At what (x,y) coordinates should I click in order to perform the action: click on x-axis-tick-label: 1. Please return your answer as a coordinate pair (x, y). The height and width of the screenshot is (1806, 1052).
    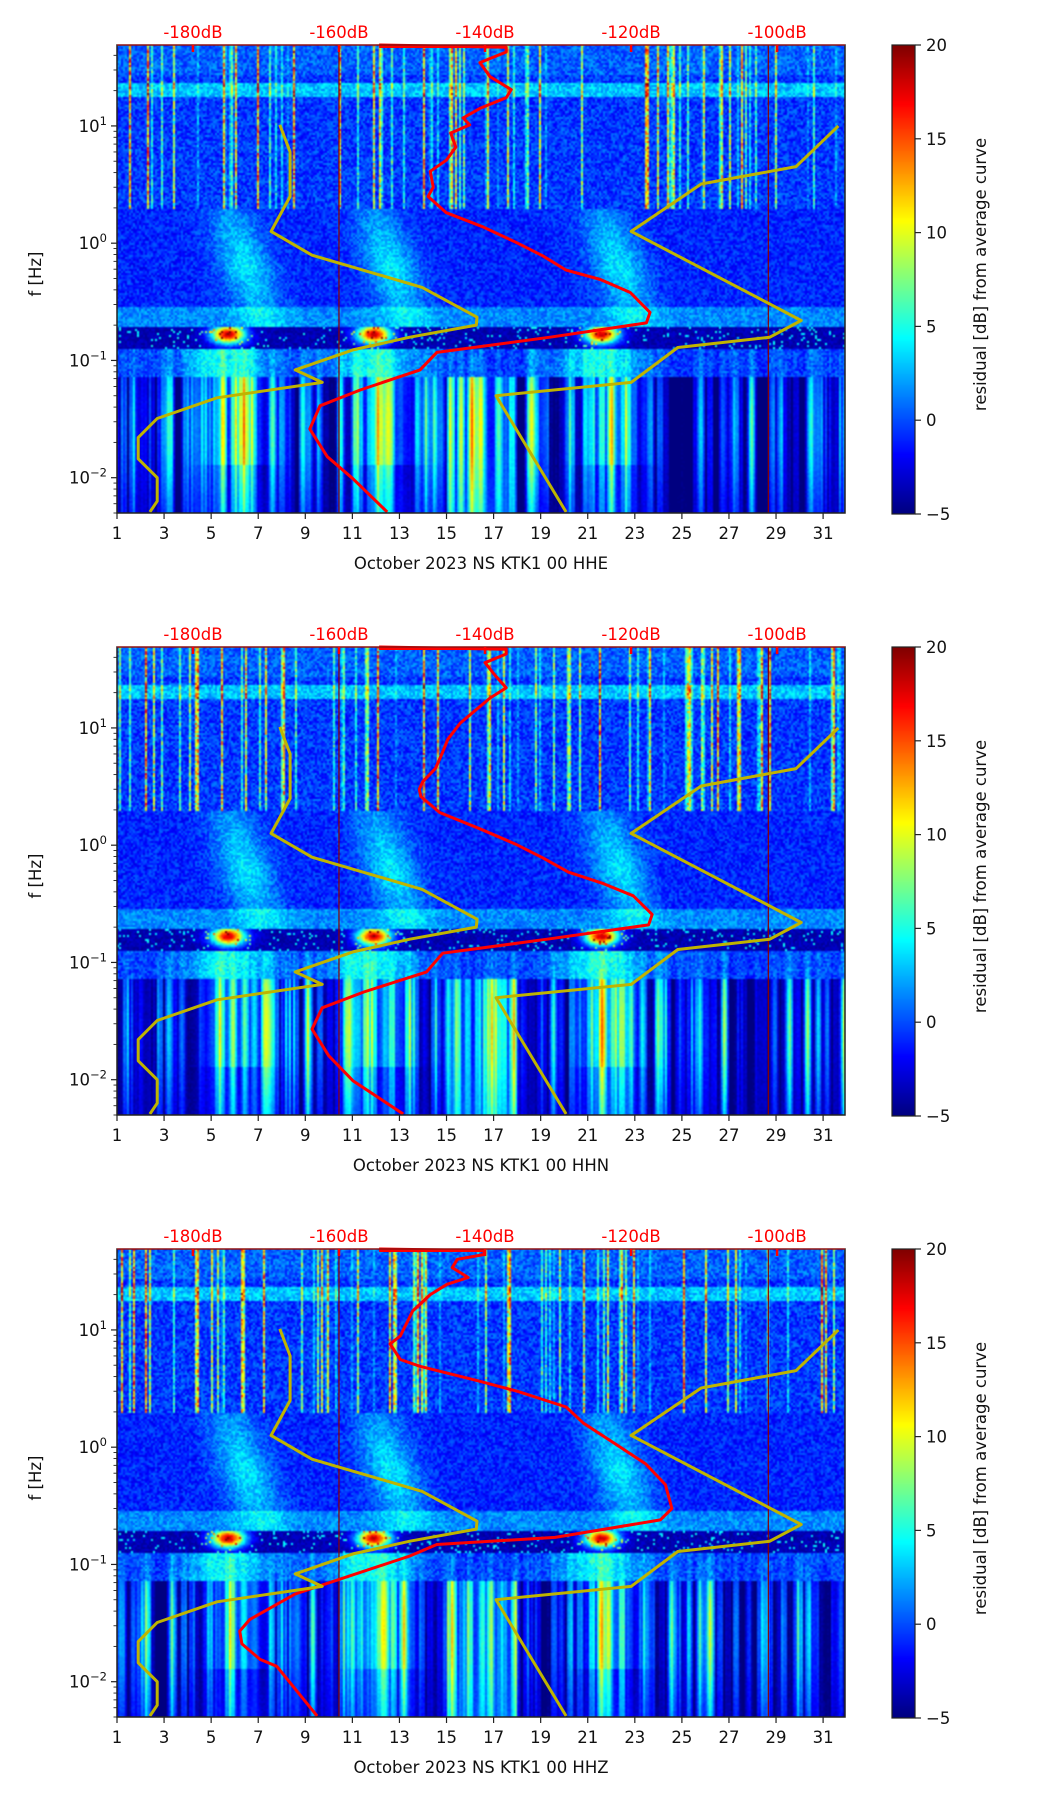
    Looking at the image, I should click on (117, 1135).